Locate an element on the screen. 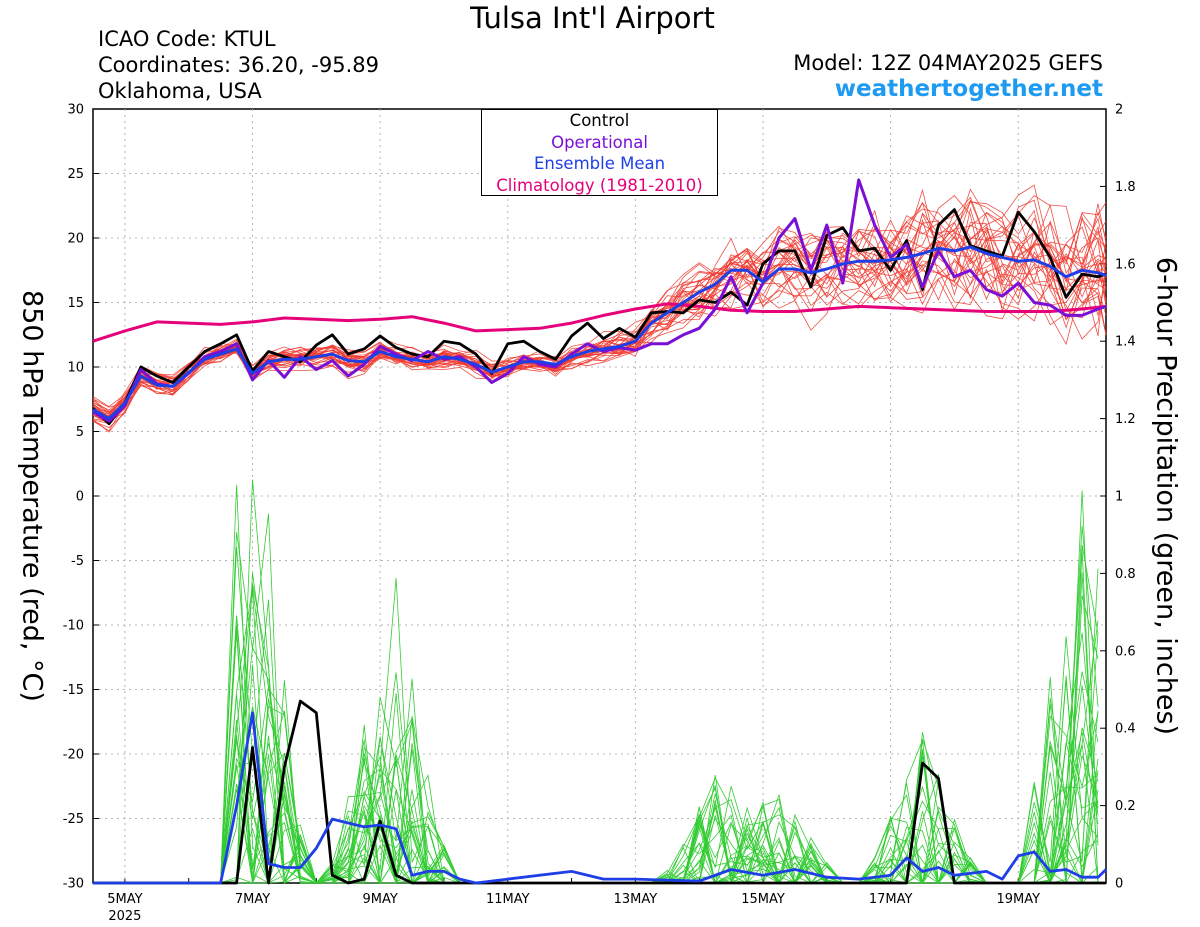 This screenshot has width=1200, height=927. climatology-line is located at coordinates (599, 322).